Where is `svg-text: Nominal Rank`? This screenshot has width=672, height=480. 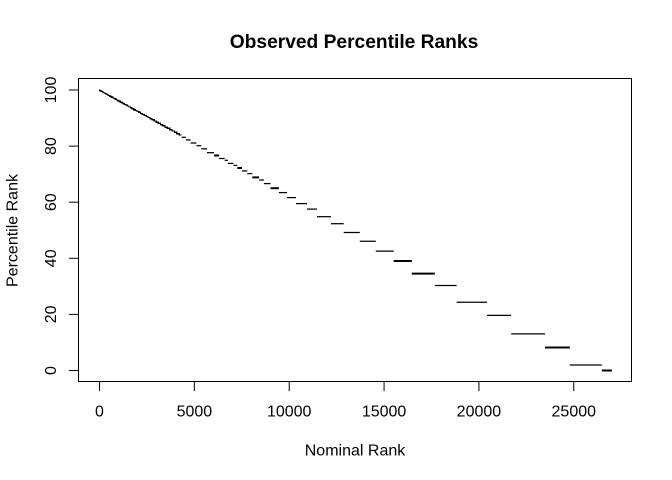 svg-text: Nominal Rank is located at coordinates (355, 451).